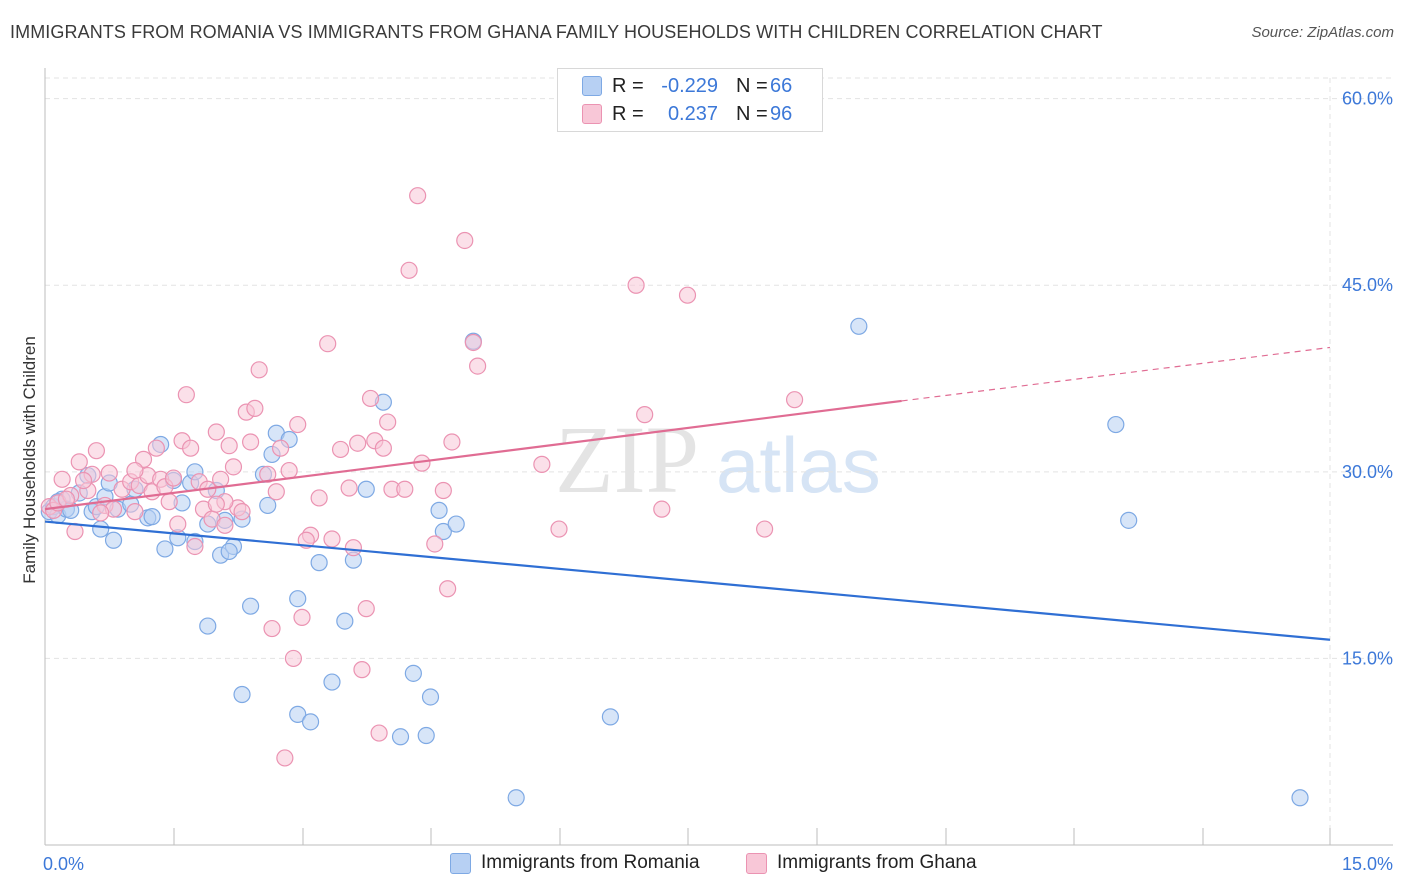  What do you see at coordinates (1367, 658) in the screenshot?
I see `y-tick-label: 15.0%` at bounding box center [1367, 658].